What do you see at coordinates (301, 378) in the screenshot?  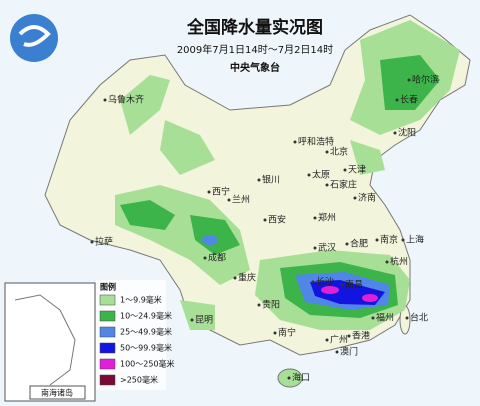 I see `city-label: 海口` at bounding box center [301, 378].